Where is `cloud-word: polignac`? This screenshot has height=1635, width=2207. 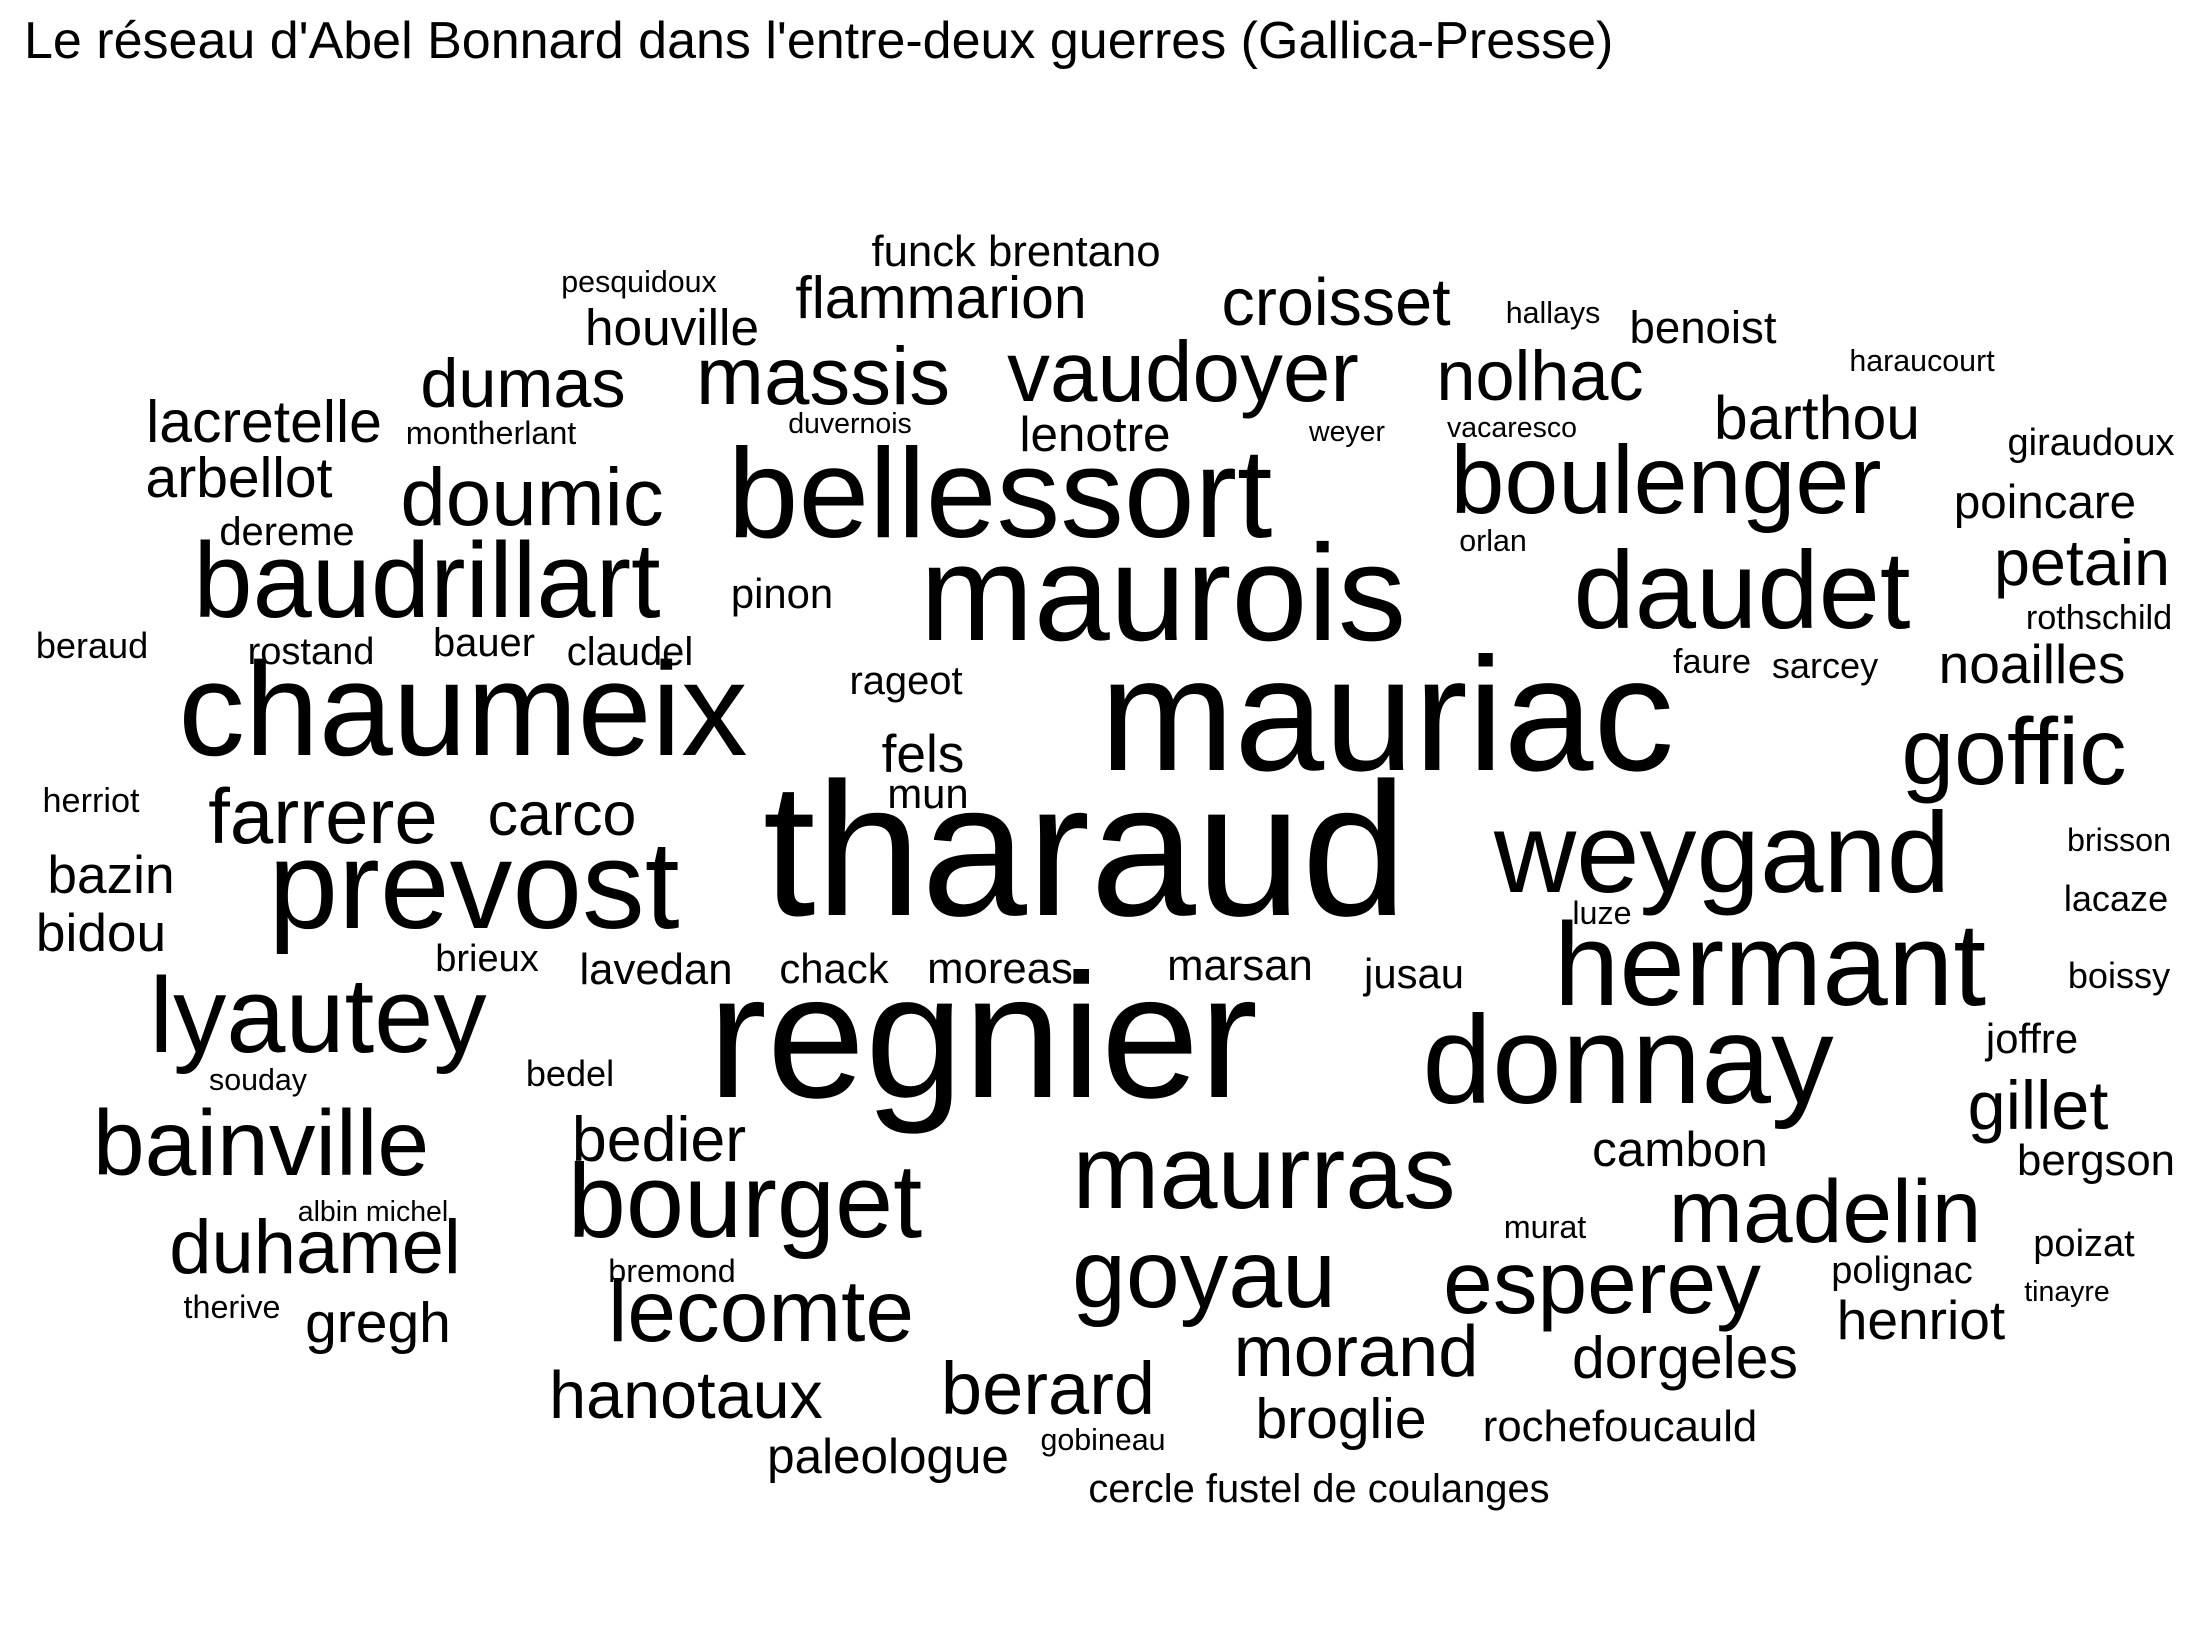
cloud-word: polignac is located at coordinates (1902, 1271).